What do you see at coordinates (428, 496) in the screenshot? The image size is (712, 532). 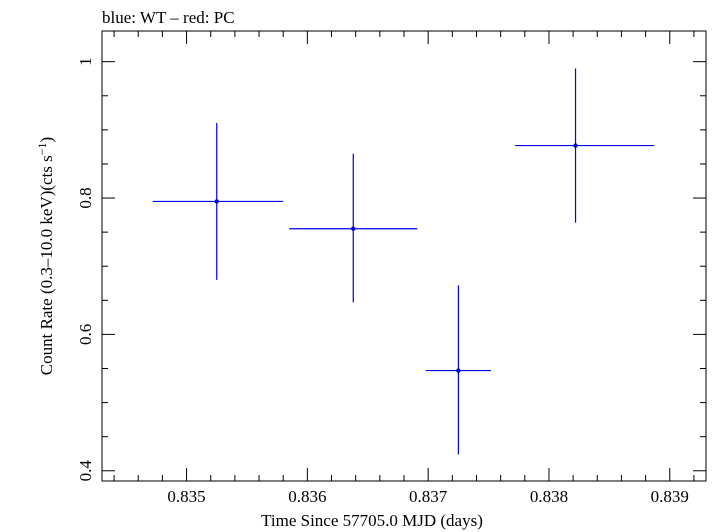 I see `x-tick-label: 0.837` at bounding box center [428, 496].